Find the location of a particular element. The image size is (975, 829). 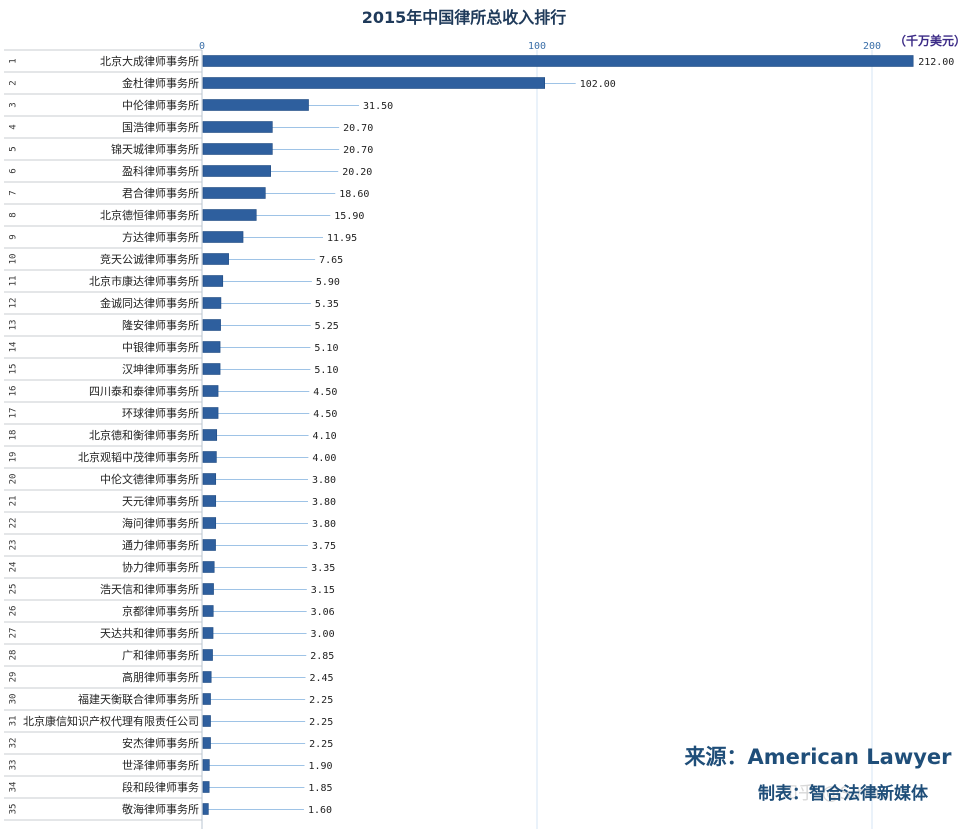

watermark: 知乎 @Sirius is located at coordinates (834, 793).